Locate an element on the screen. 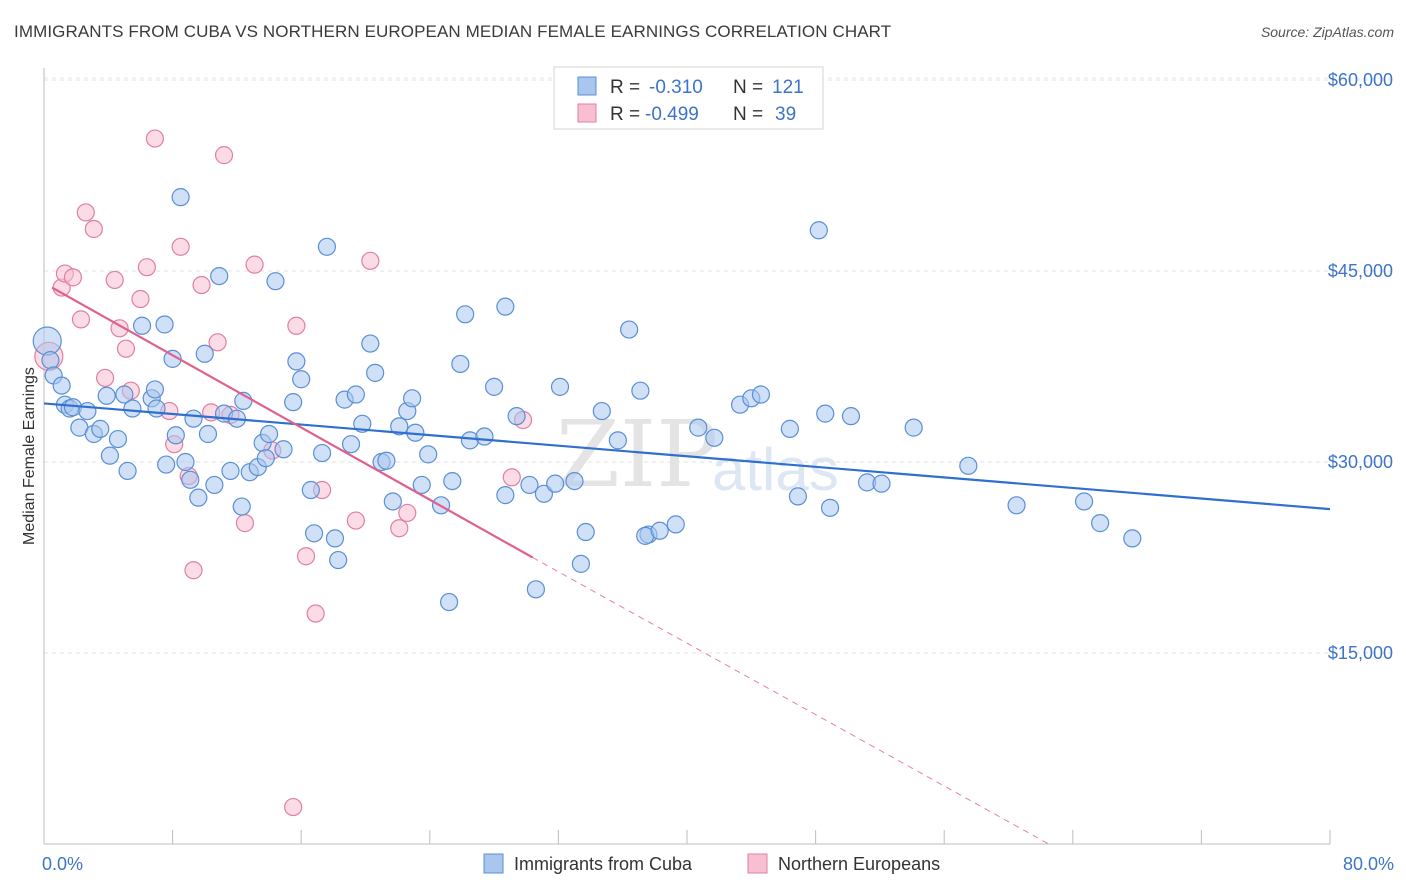 Image resolution: width=1406 pixels, height=892 pixels. bottom-legend-label-cuba: Immigrants from Cuba is located at coordinates (603, 864).